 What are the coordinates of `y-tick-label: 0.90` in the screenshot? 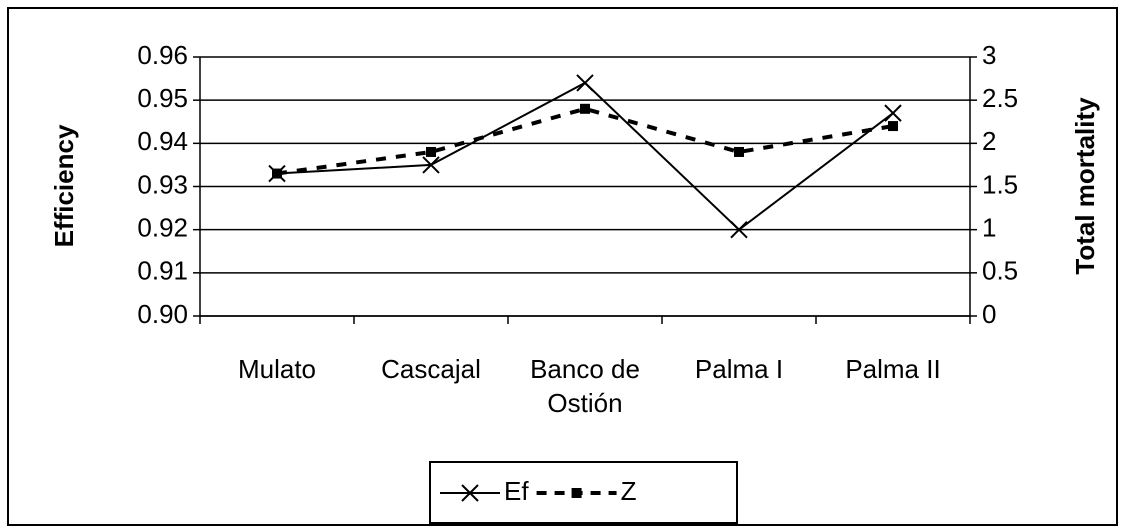 It's located at (162, 314).